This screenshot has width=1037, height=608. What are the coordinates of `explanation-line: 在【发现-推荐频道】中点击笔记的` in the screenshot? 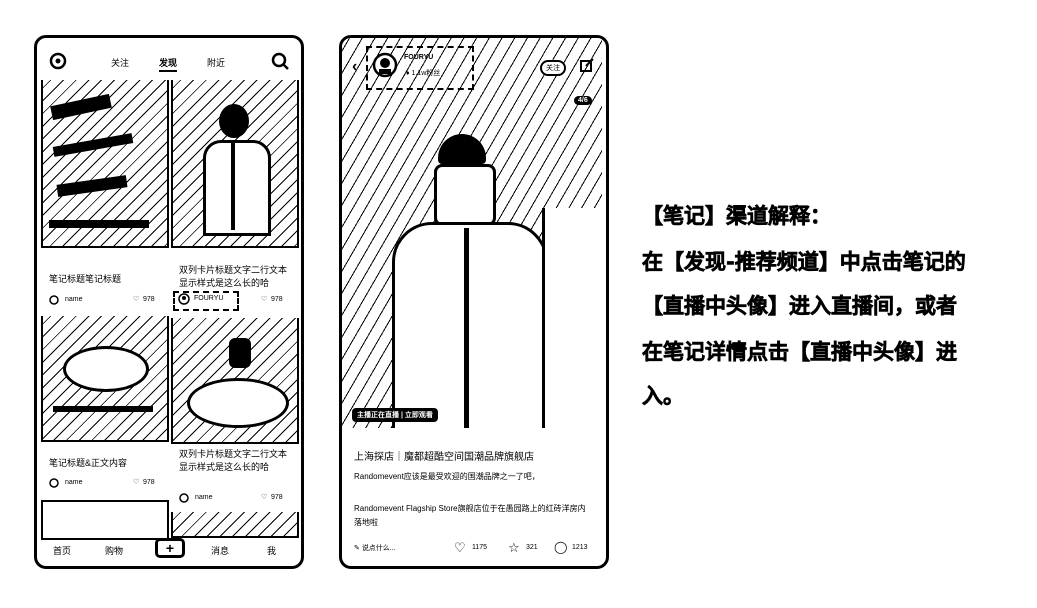 It's located at (804, 262).